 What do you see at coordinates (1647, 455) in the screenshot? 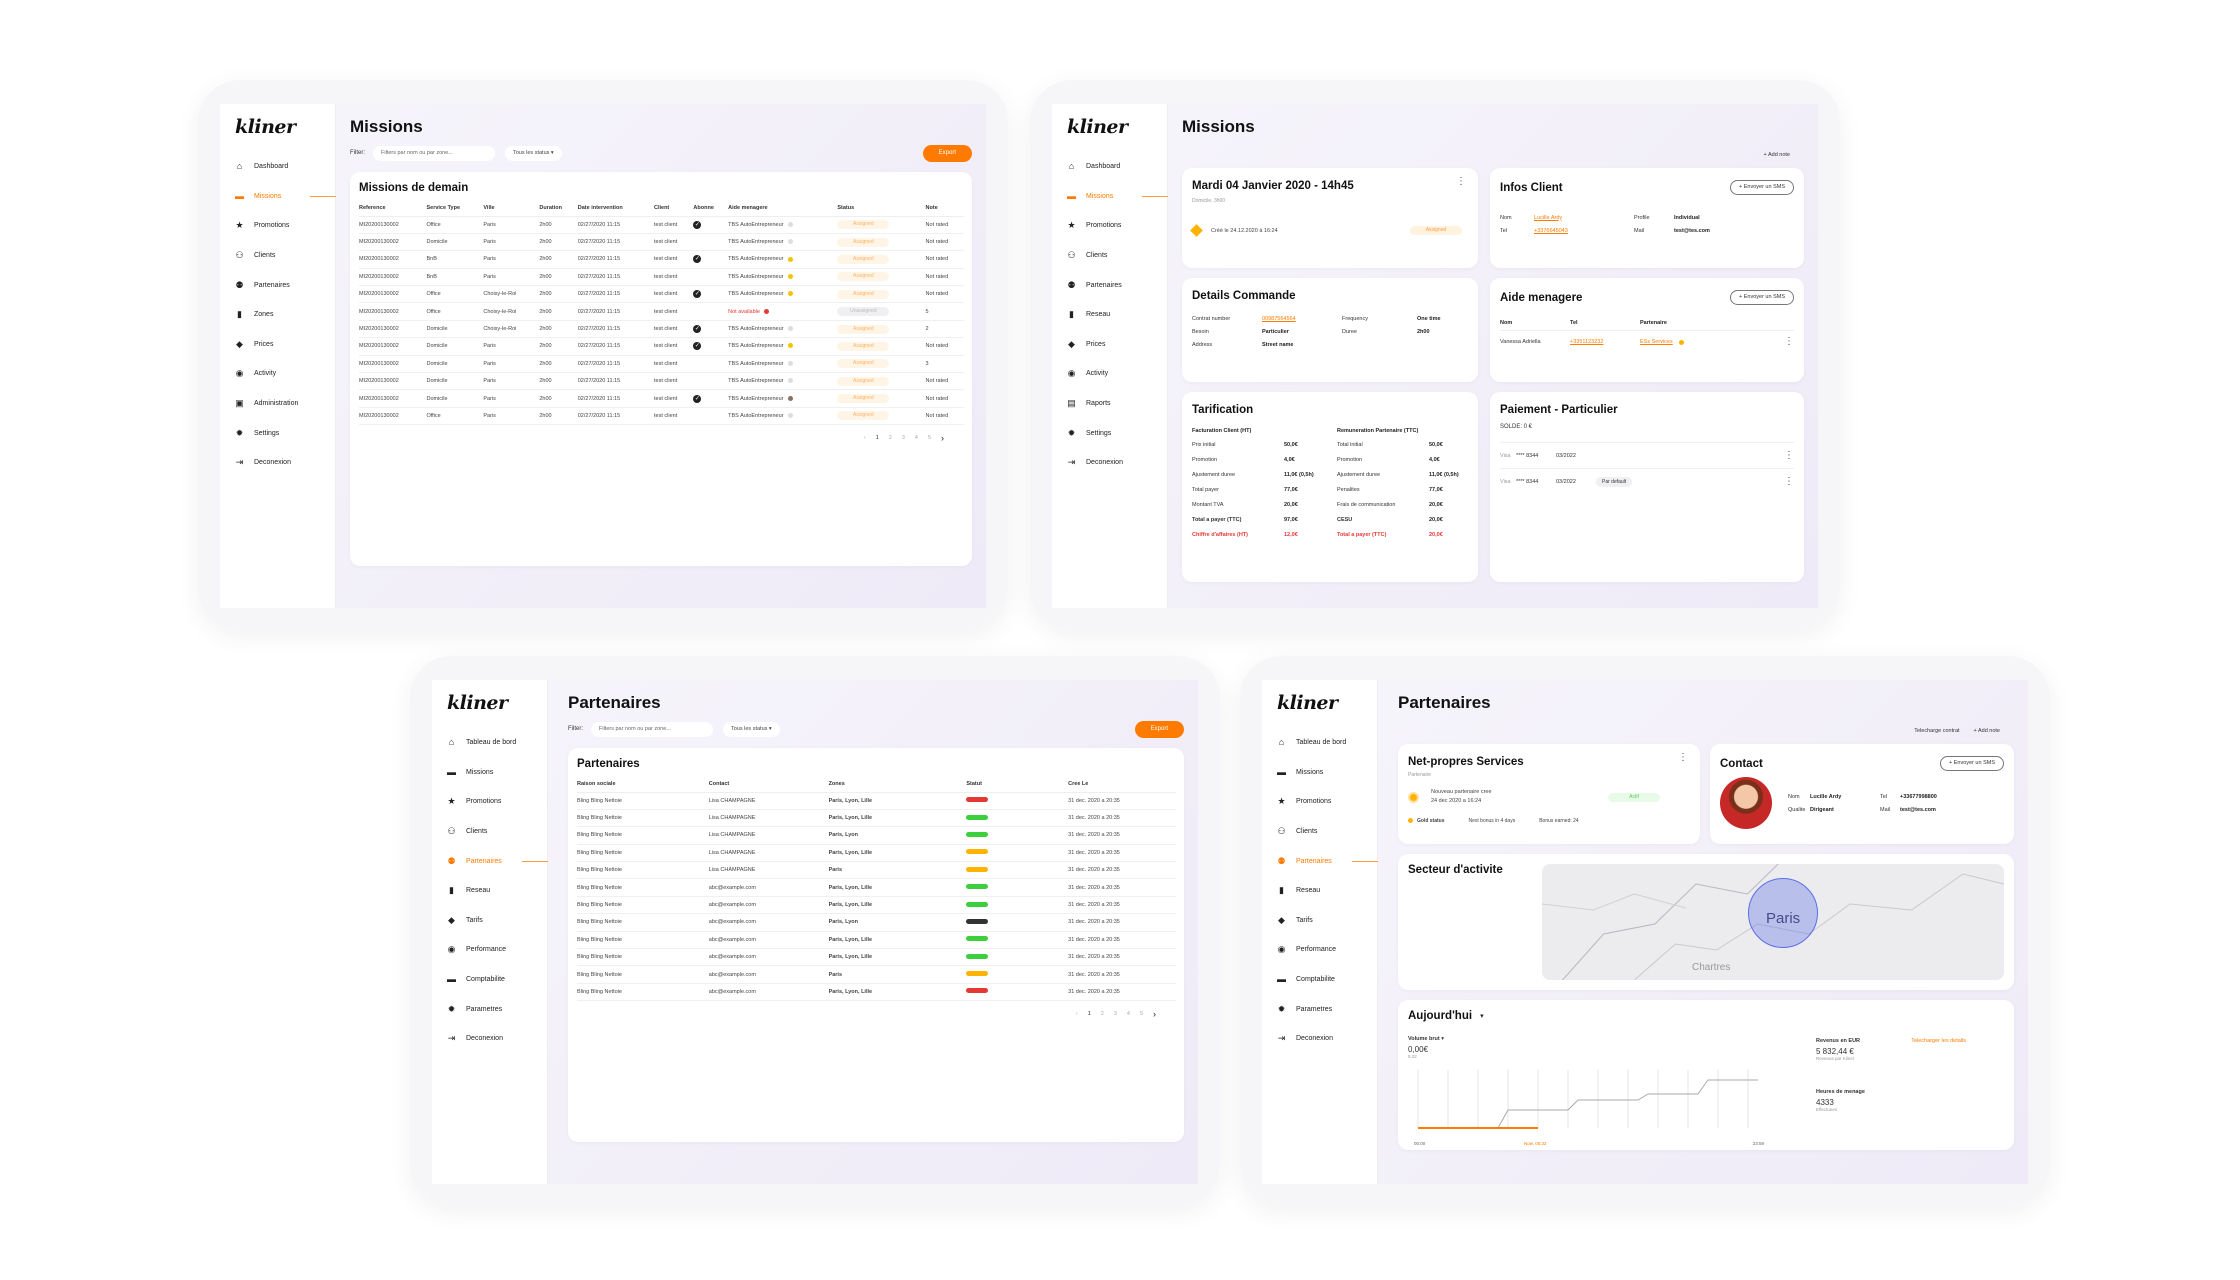
I see `payment-method-row: Visa **** 8344 03/2022 ⋮` at bounding box center [1647, 455].